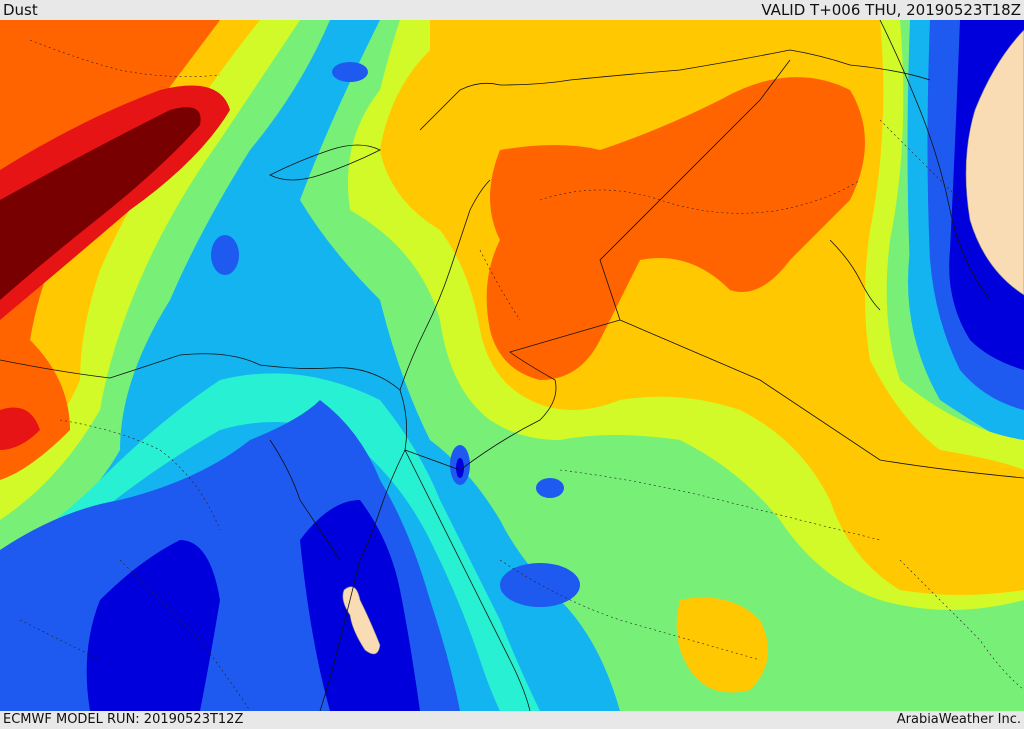 The width and height of the screenshot is (1024, 729). Describe the element at coordinates (891, 10) in the screenshot. I see `valid-time: VALID T+006 THU, 20190523T18Z` at that location.